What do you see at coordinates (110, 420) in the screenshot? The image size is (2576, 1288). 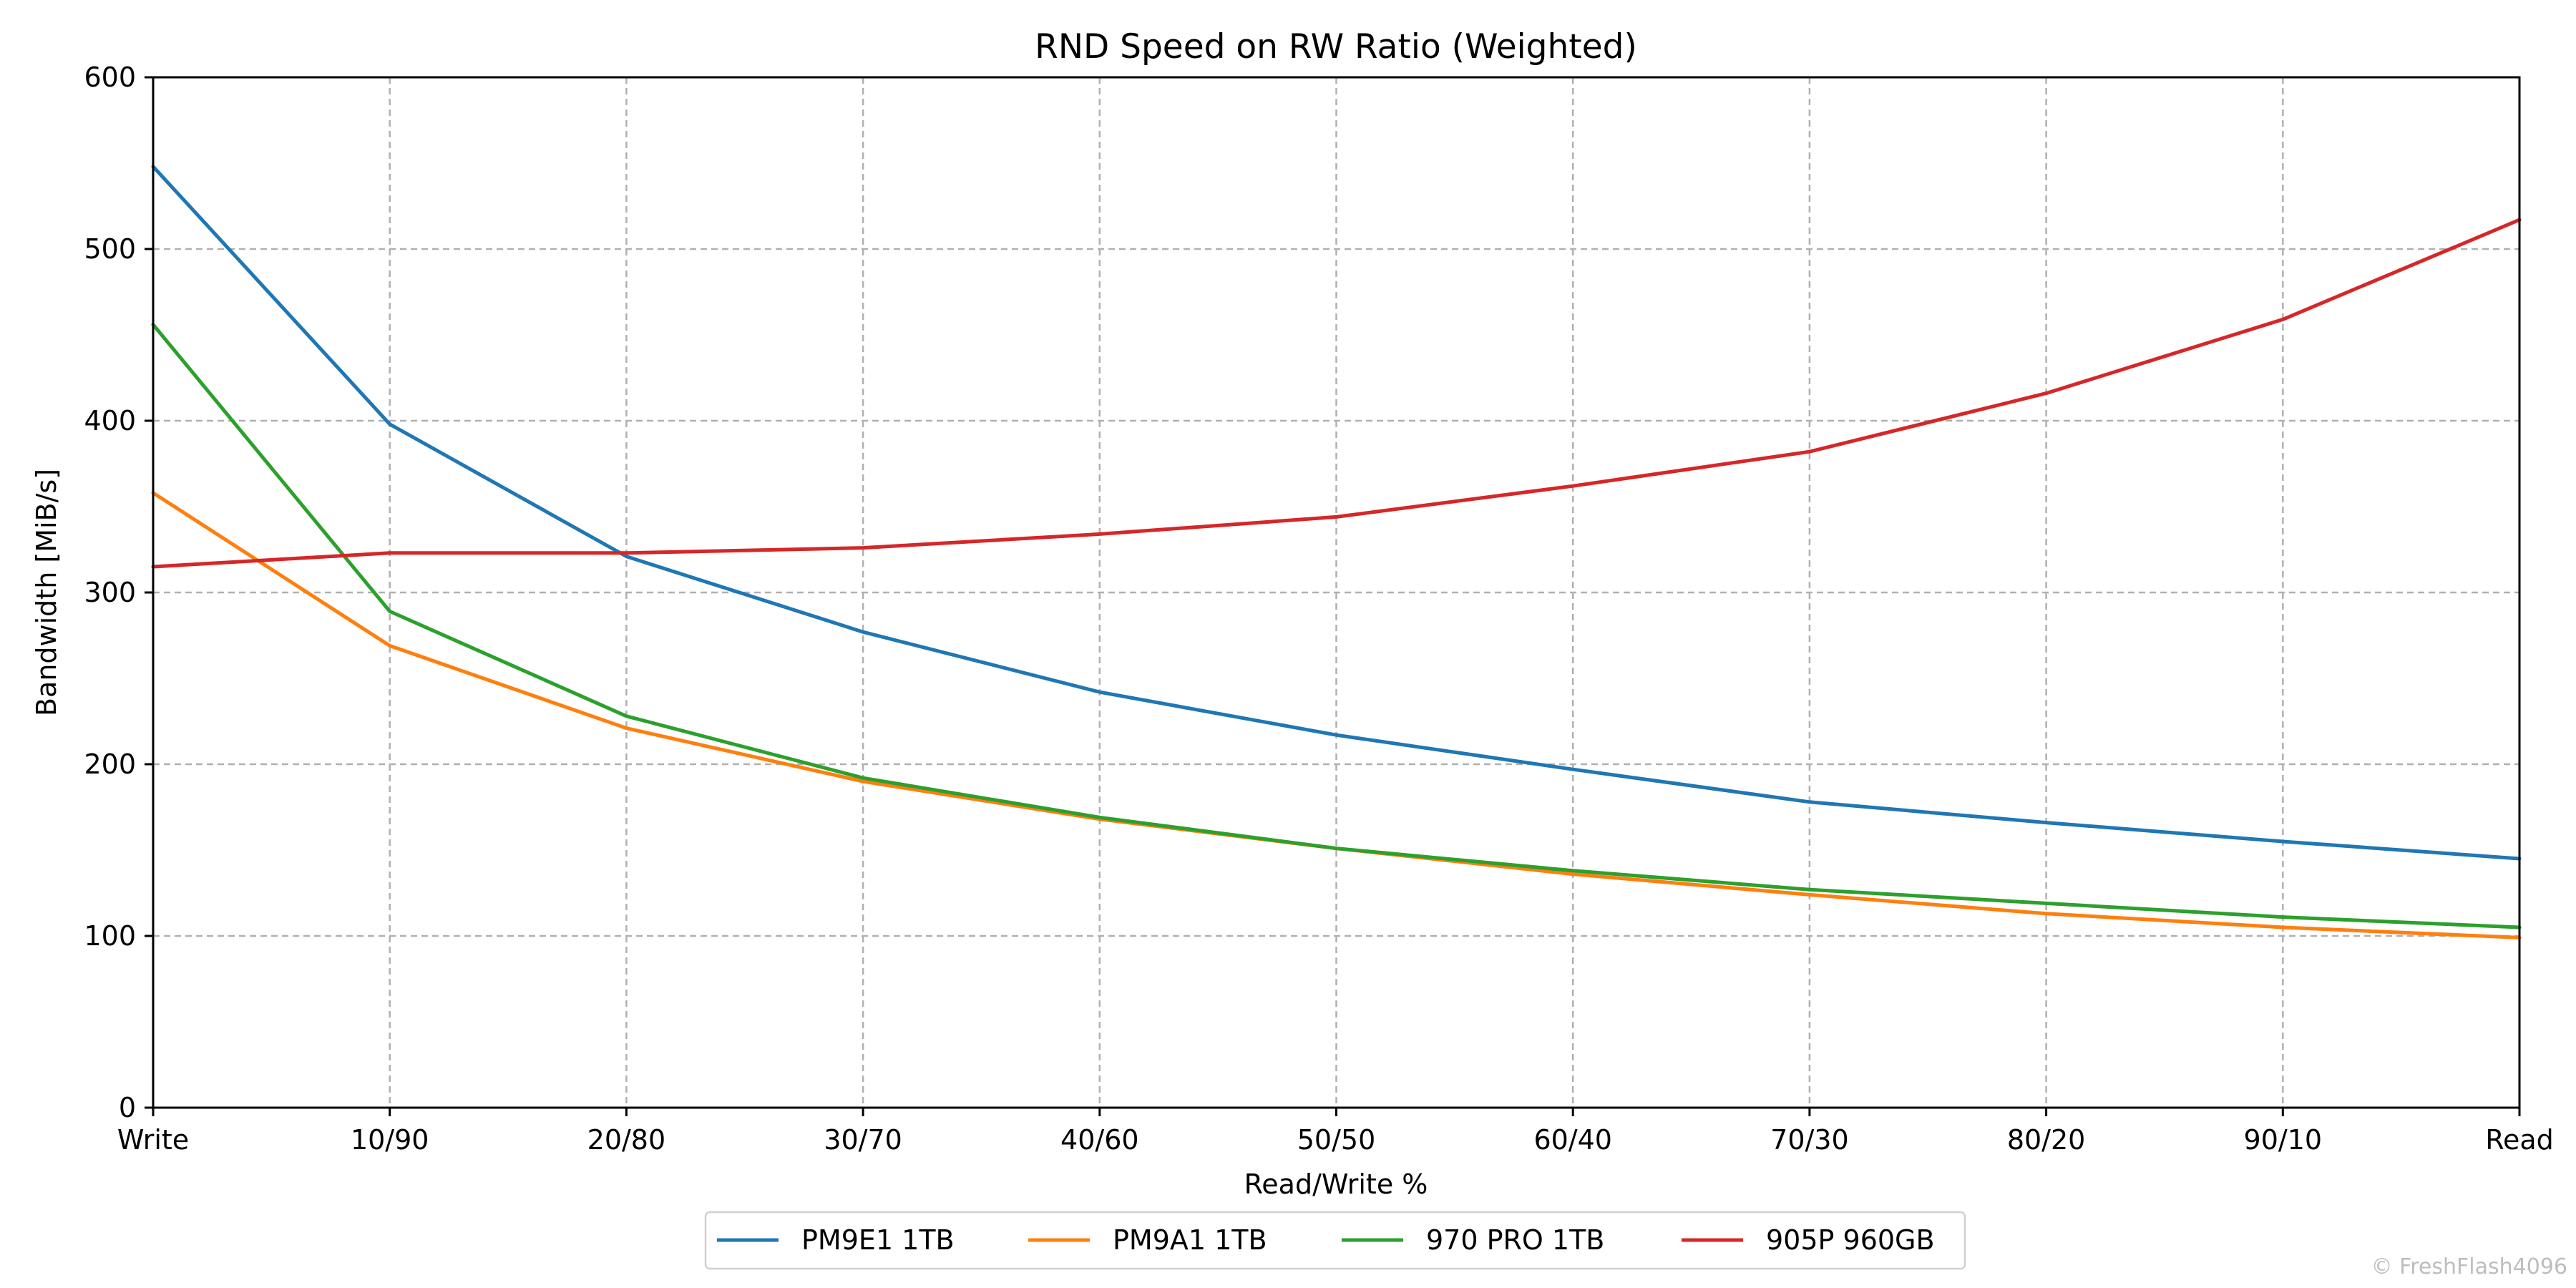 I see `y-tick-label: 400` at bounding box center [110, 420].